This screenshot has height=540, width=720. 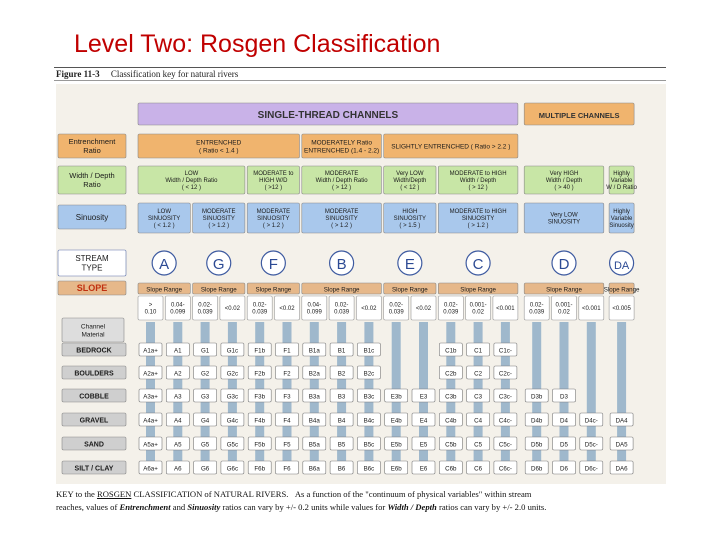 I want to click on width-depth-text: LOW, so click(x=192, y=174).